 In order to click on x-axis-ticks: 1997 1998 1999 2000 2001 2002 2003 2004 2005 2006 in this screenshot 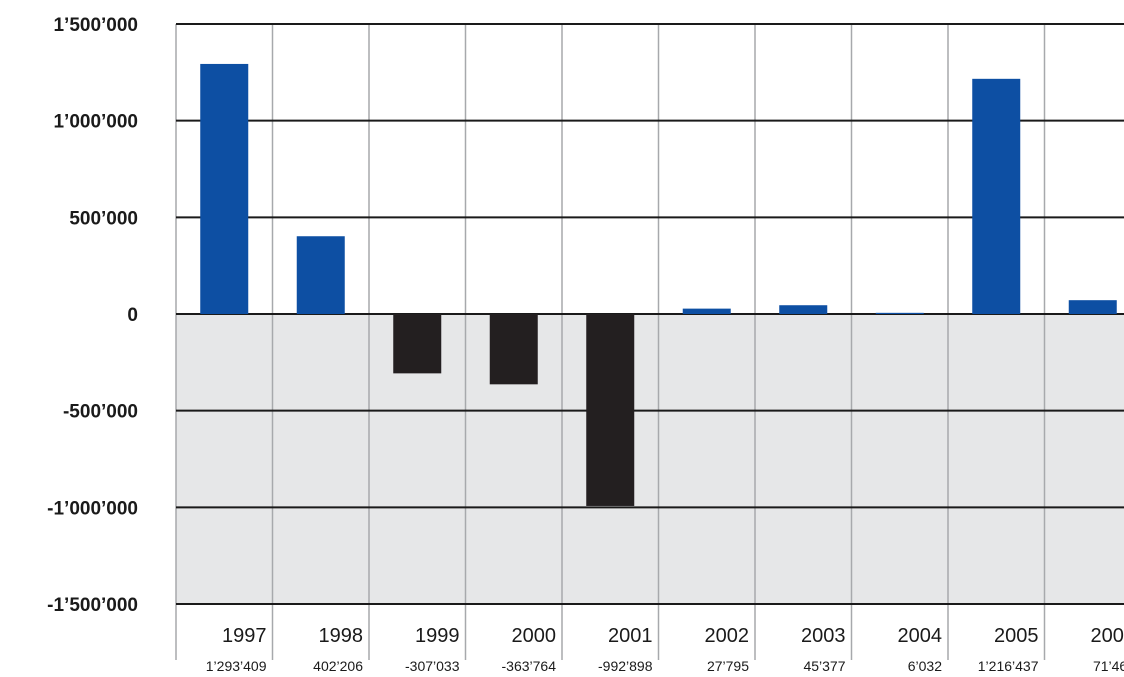, I will do `click(673, 636)`.